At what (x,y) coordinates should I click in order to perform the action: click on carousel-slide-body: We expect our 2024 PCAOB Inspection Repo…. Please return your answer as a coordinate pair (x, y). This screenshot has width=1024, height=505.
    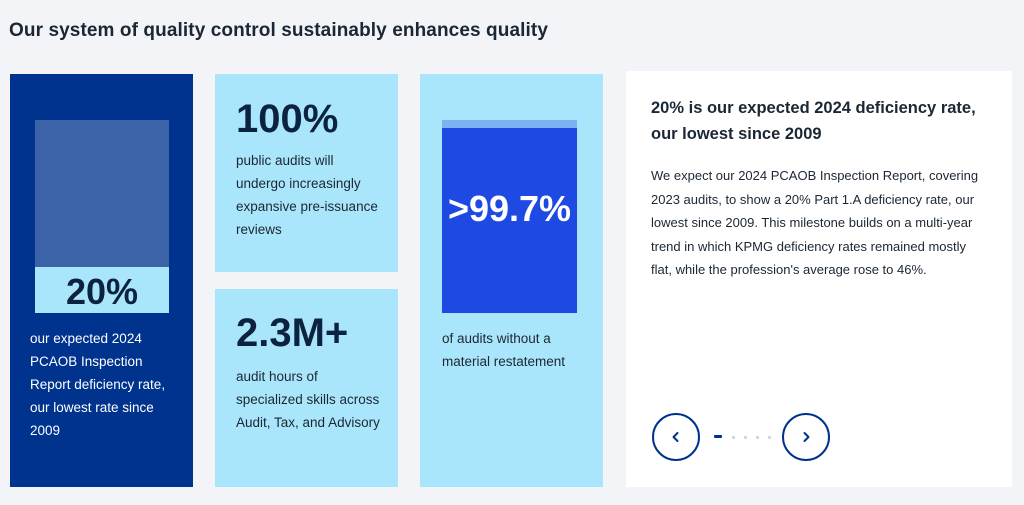
    Looking at the image, I should click on (815, 222).